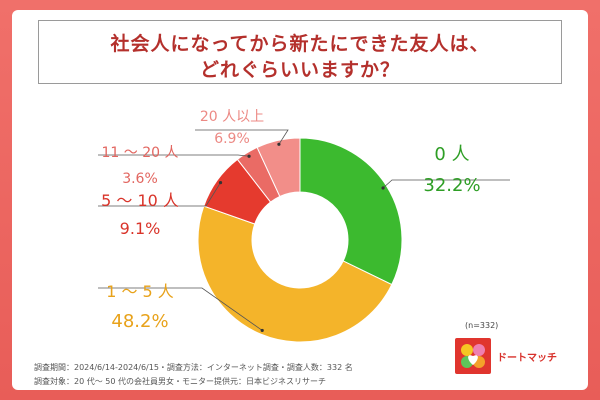 This screenshot has height=400, width=600. Describe the element at coordinates (527, 358) in the screenshot. I see `brand-name: ドートマッチ` at that location.